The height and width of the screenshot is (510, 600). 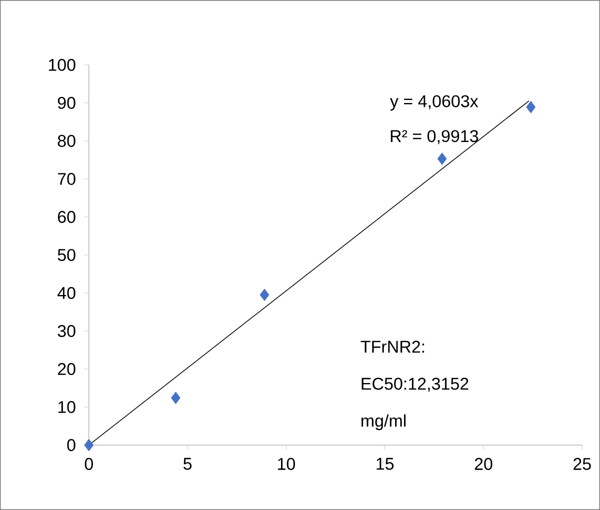 What do you see at coordinates (67, 407) in the screenshot?
I see `y-tick-label: 10` at bounding box center [67, 407].